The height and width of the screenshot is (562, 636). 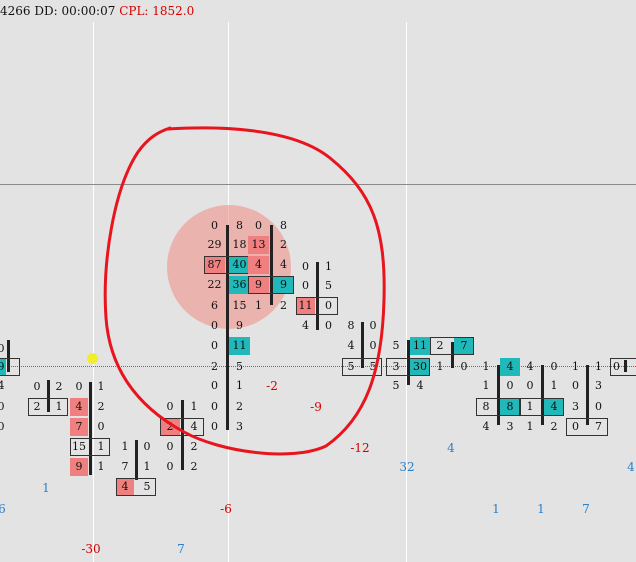 I want to click on current-price-line, so click(x=318, y=366).